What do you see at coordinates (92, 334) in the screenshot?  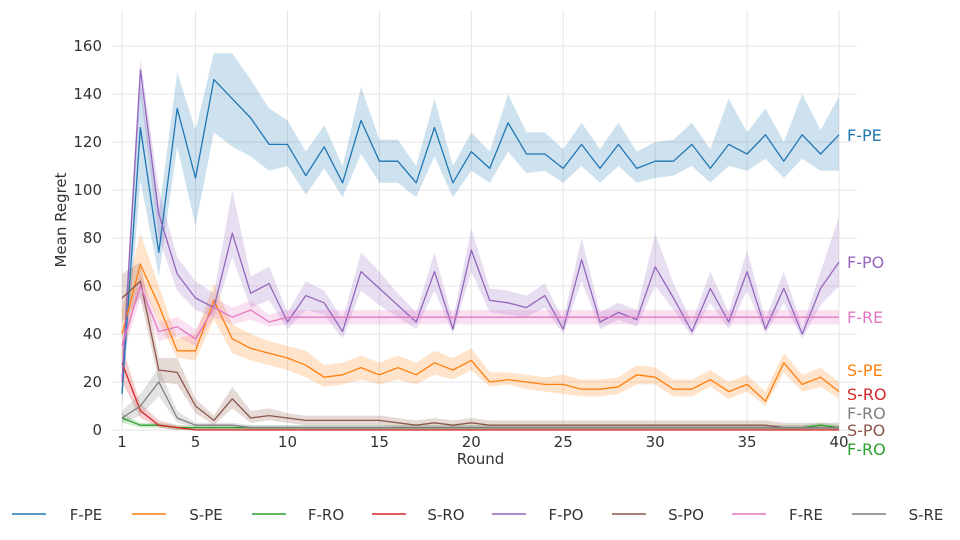 I see `y-tick-label: 40` at bounding box center [92, 334].